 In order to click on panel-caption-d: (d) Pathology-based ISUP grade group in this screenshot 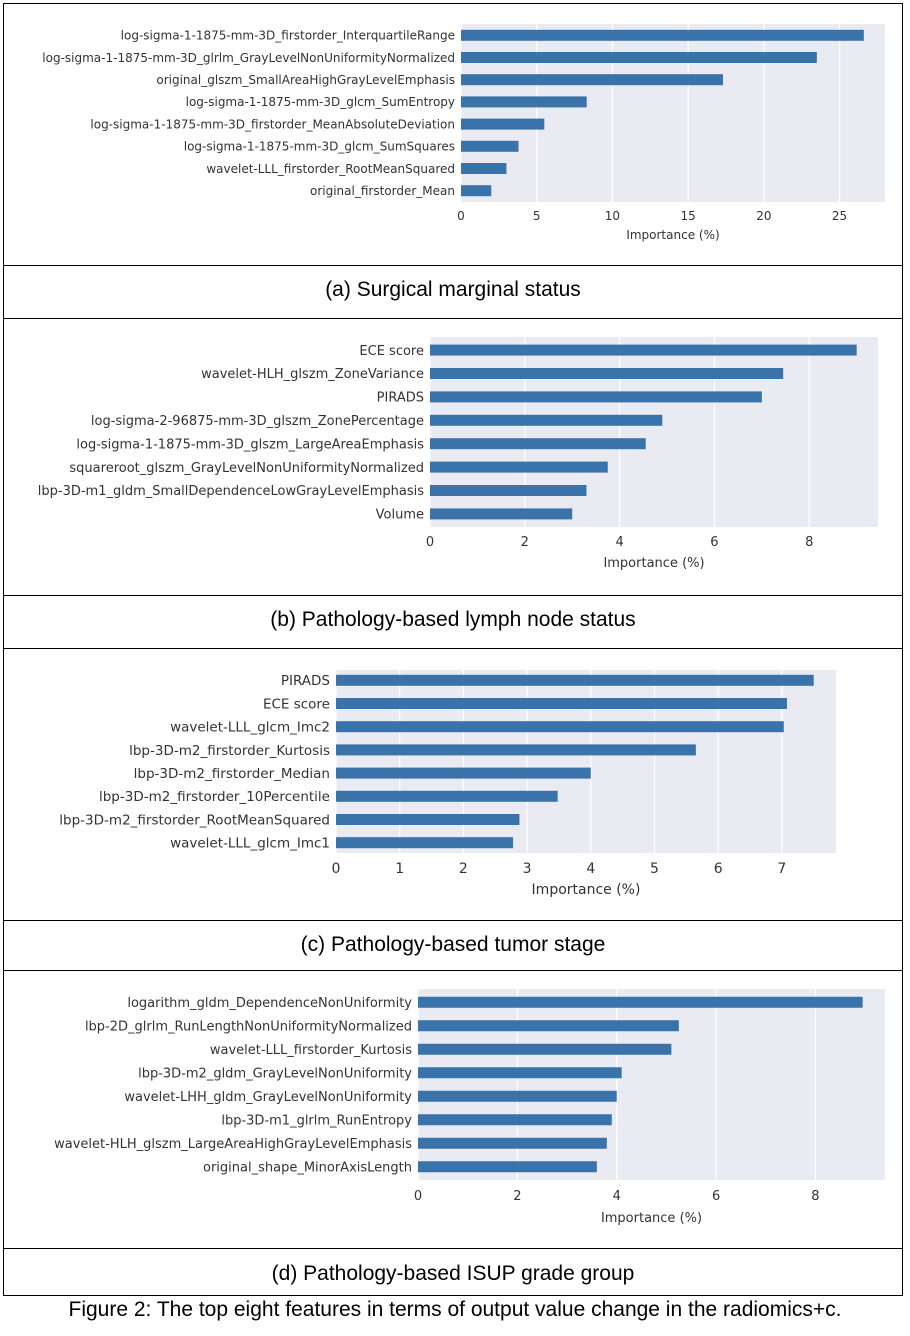, I will do `click(453, 1273)`.